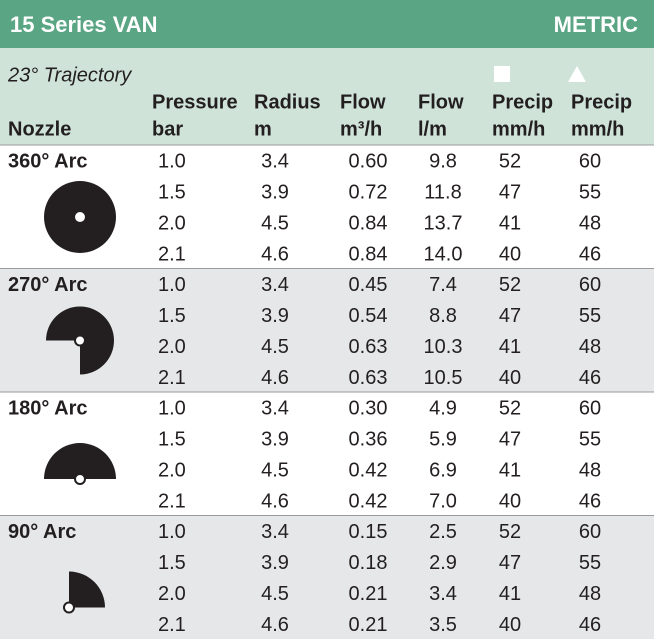  I want to click on cell: 0.72, so click(368, 192).